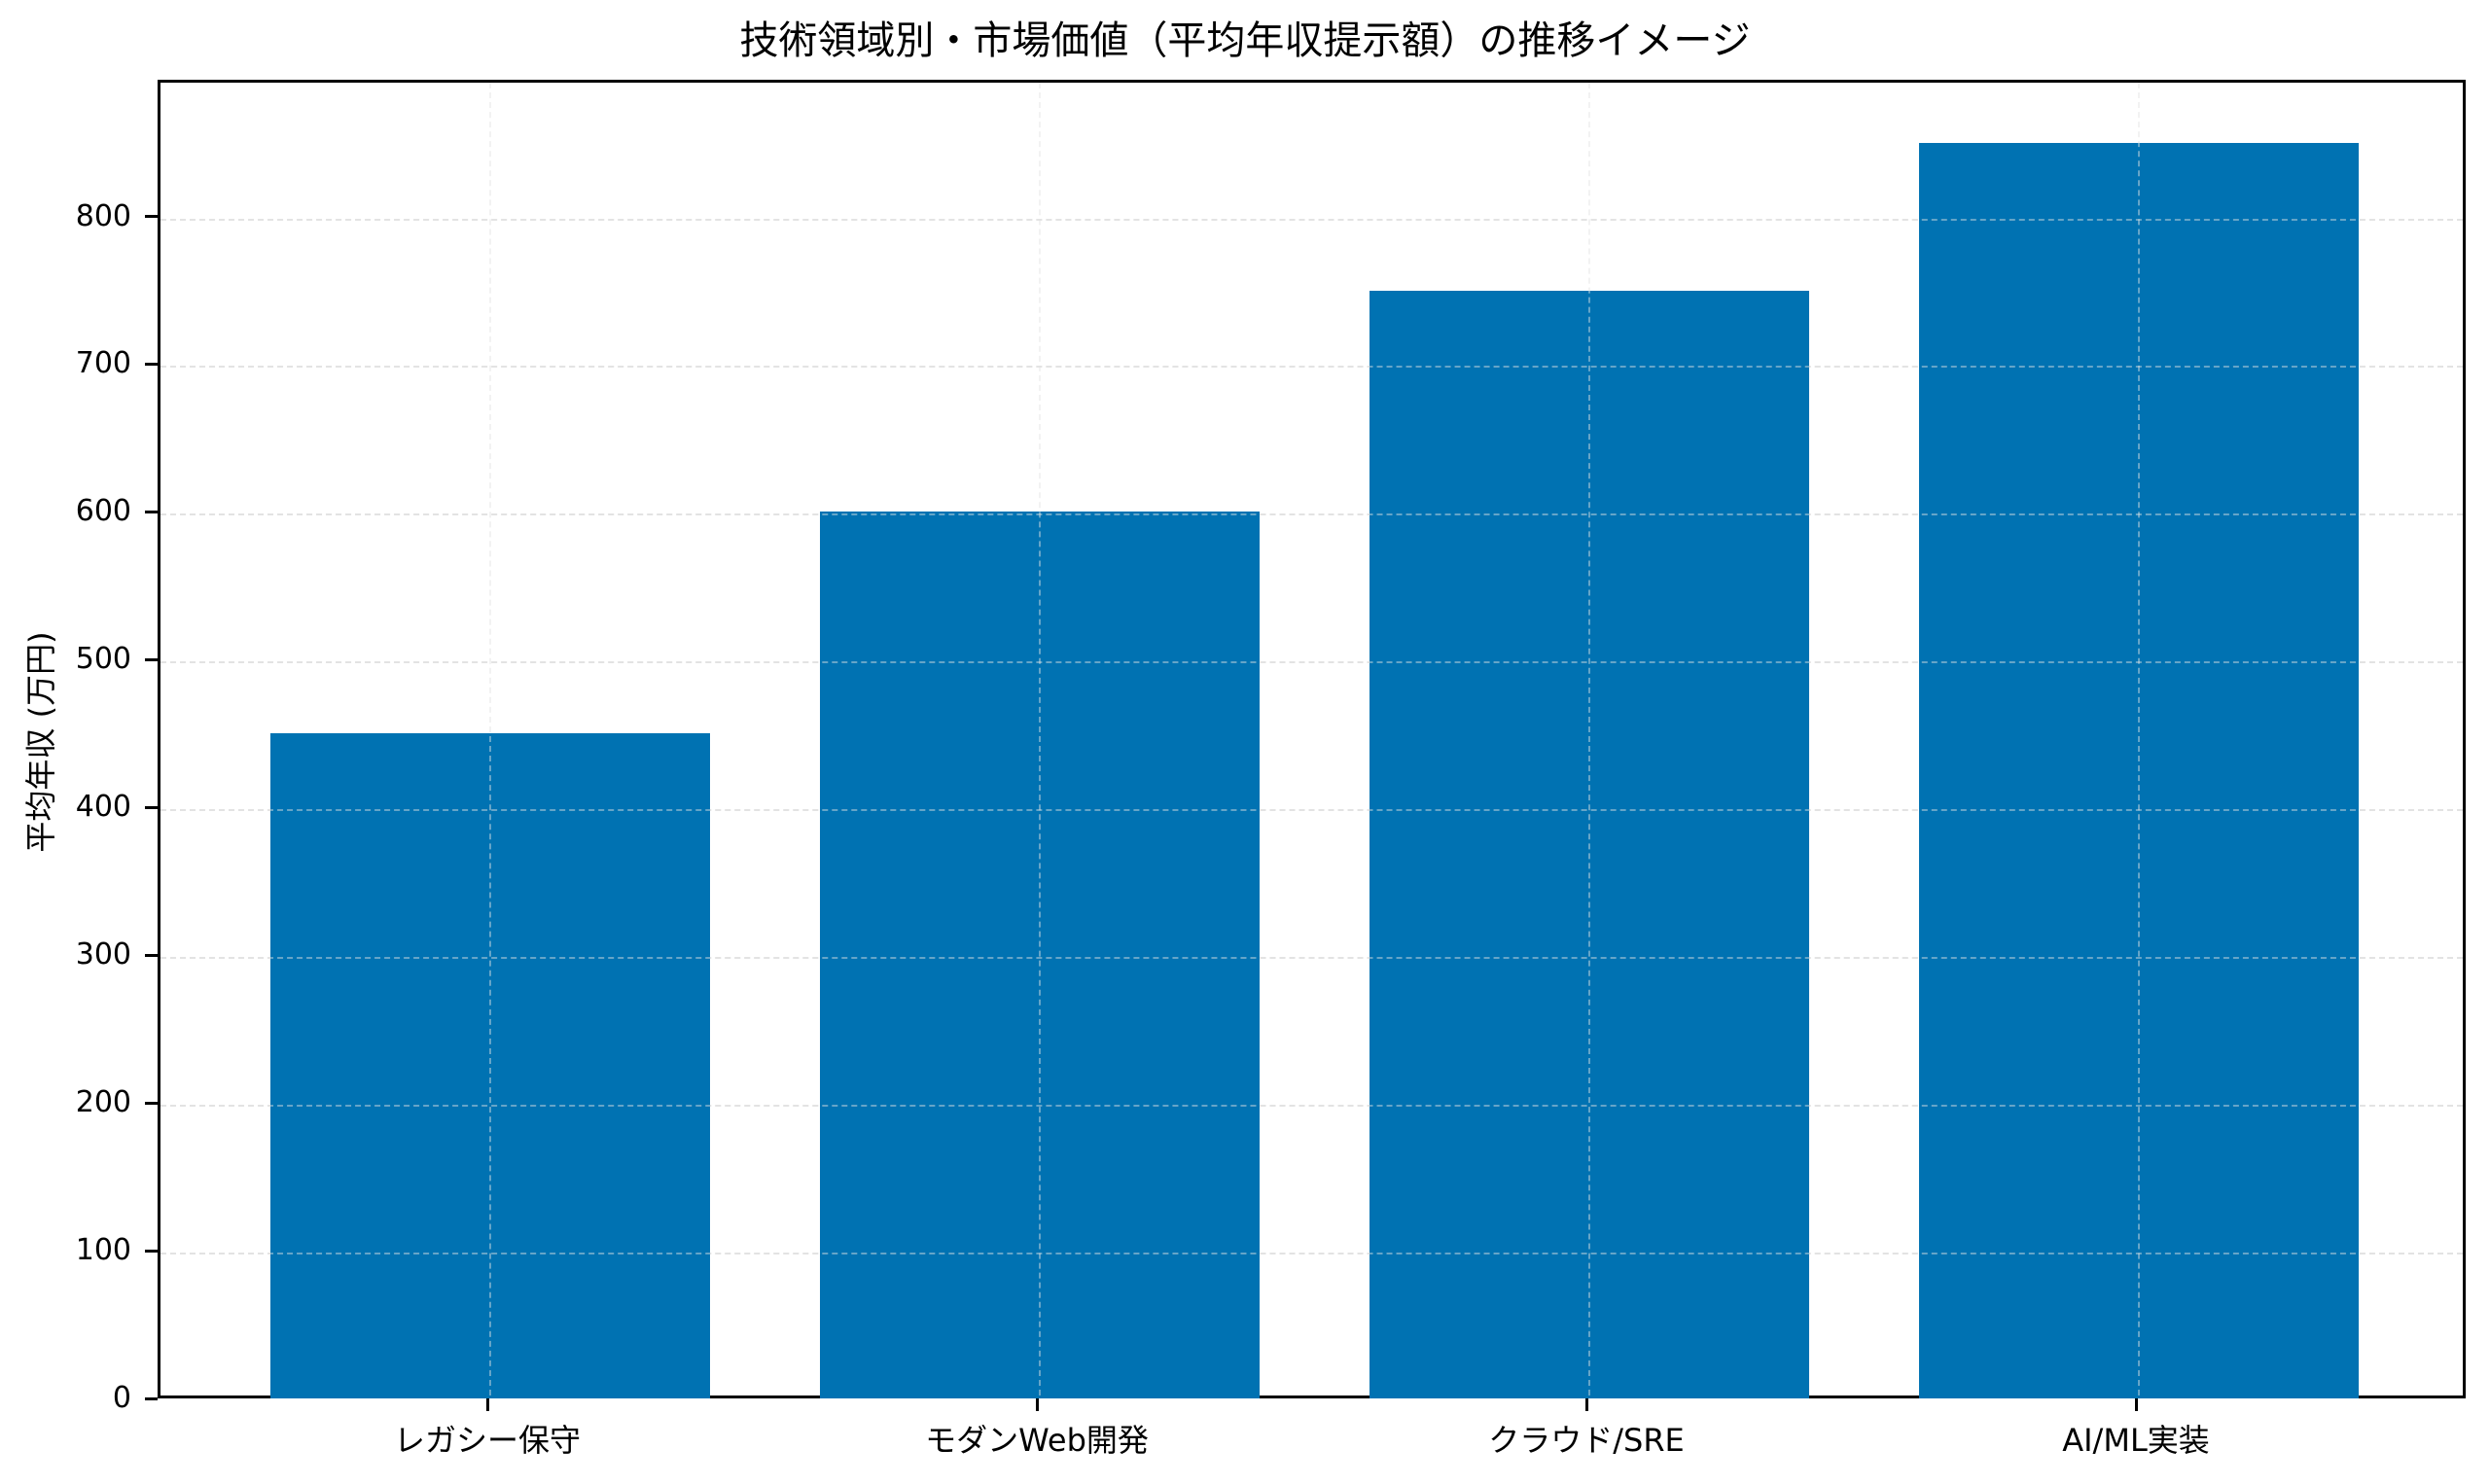 The height and width of the screenshot is (1484, 2490). Describe the element at coordinates (103, 1103) in the screenshot. I see `y-tick-label: 200` at that location.